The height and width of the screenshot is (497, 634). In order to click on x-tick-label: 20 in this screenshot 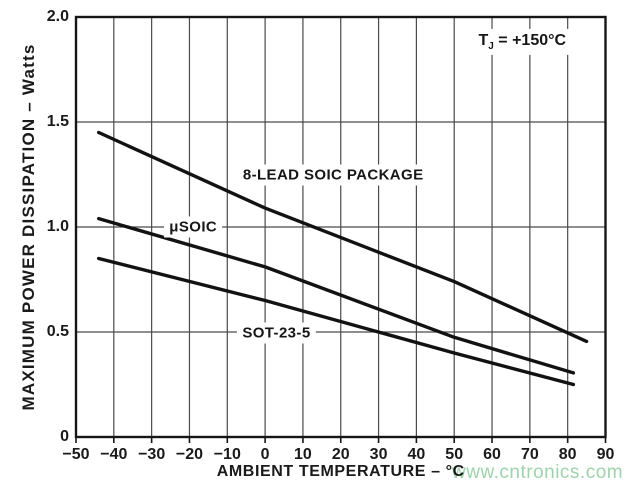, I will do `click(340, 454)`.